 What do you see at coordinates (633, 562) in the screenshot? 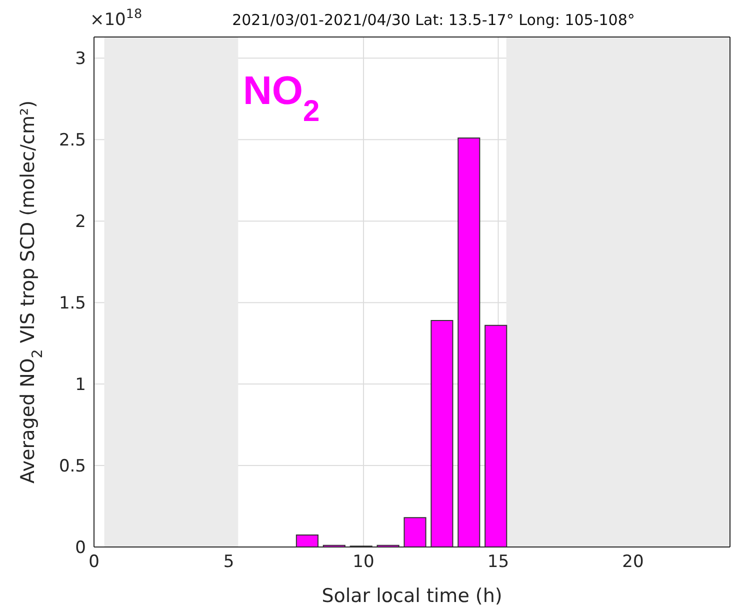
I see `x-tick-label: 20` at bounding box center [633, 562].